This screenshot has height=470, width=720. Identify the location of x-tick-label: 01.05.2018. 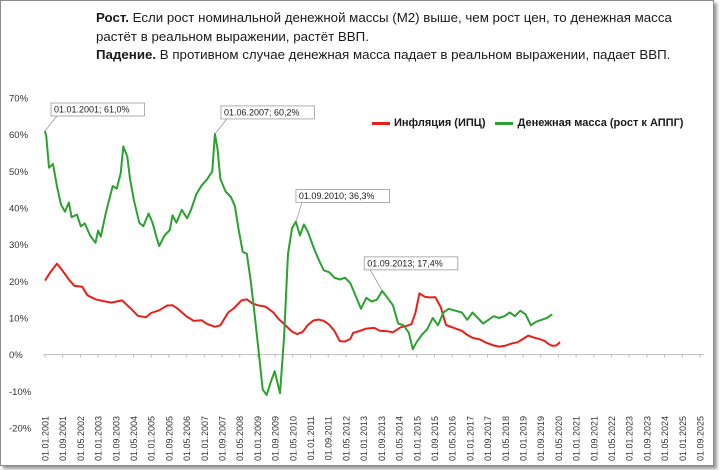
(506, 438).